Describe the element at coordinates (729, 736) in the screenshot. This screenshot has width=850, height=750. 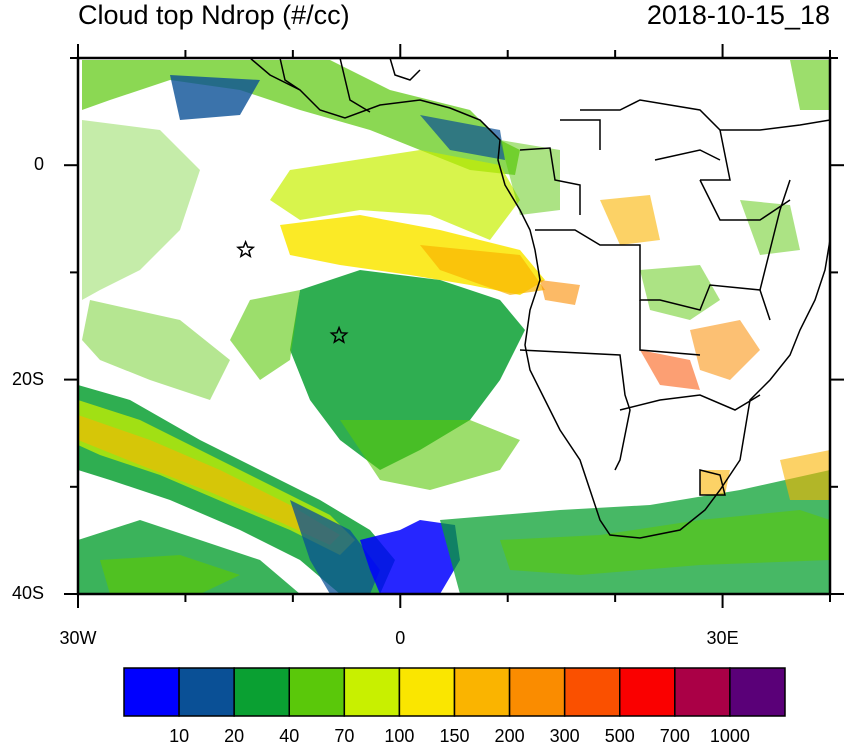
I see `colorbar-label: 1000` at that location.